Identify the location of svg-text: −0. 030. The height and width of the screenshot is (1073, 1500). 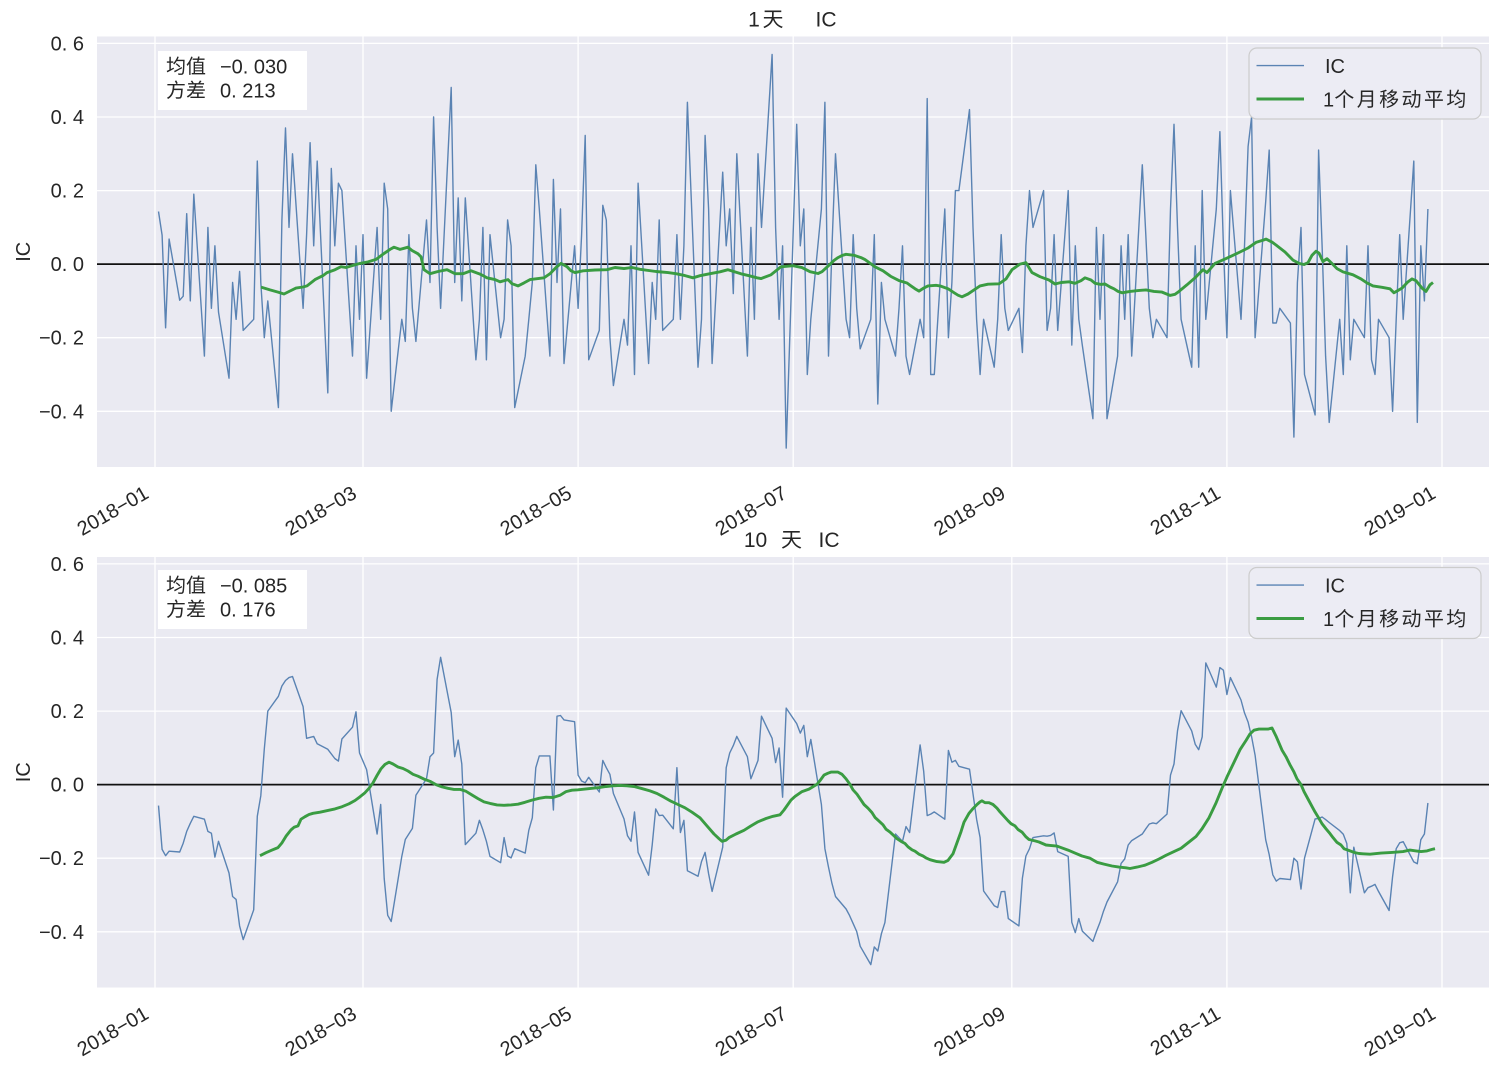
(253, 67).